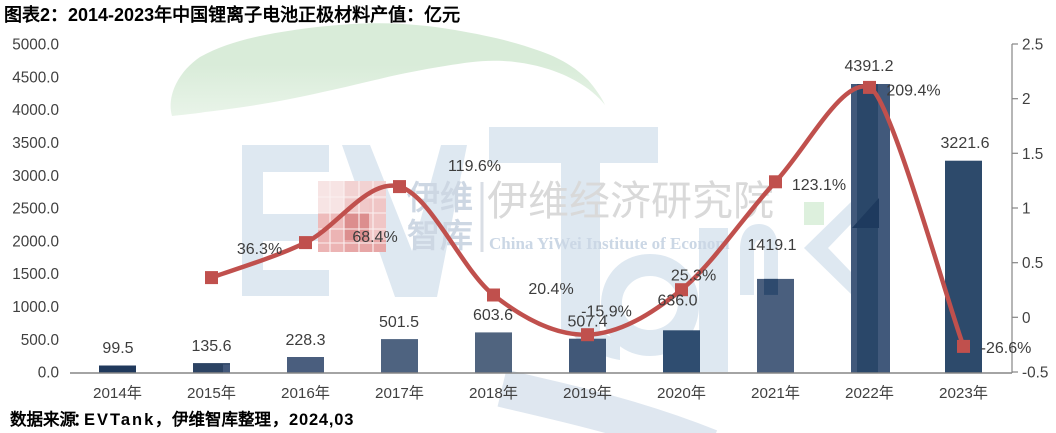 This screenshot has width=1056, height=433. What do you see at coordinates (681, 393) in the screenshot?
I see `svg-text: 2020年` at bounding box center [681, 393].